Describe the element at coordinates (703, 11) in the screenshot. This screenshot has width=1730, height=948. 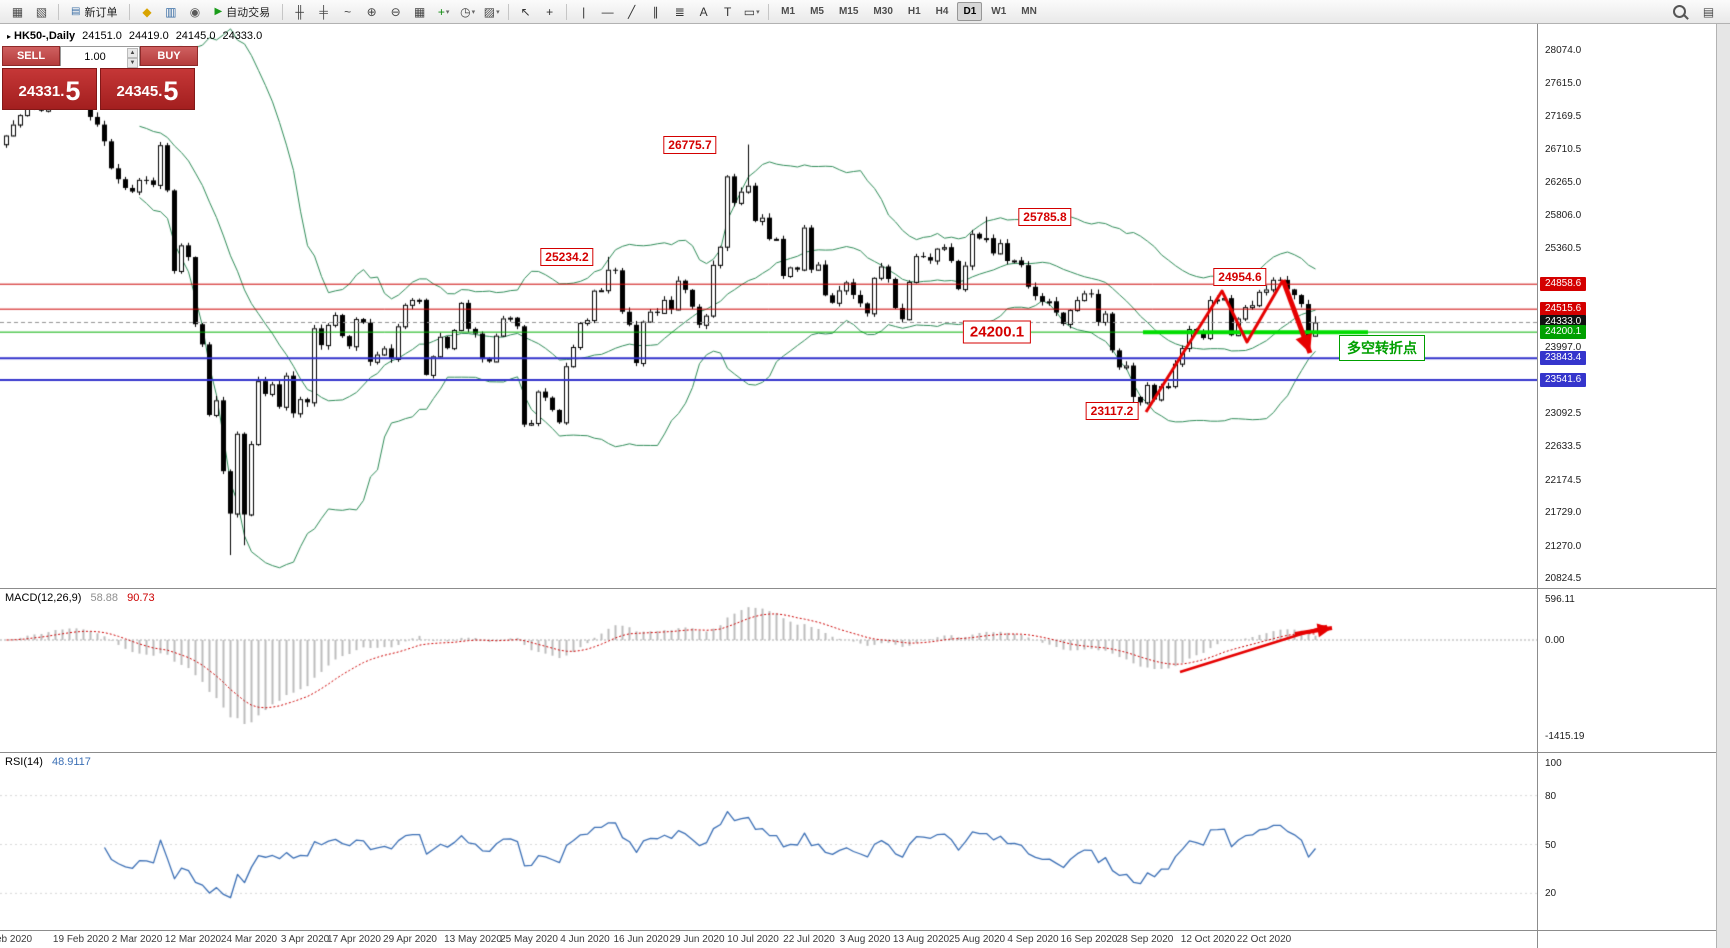
I see `text-icon: A` at that location.